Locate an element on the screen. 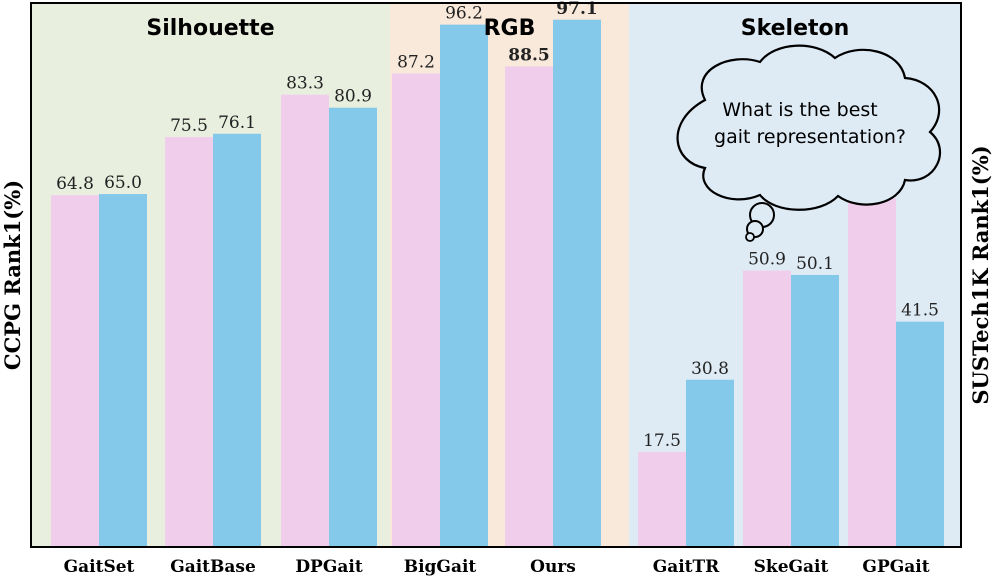 Image resolution: width=996 pixels, height=579 pixels. value-label-gaittr-s1: 17.5 is located at coordinates (662, 441).